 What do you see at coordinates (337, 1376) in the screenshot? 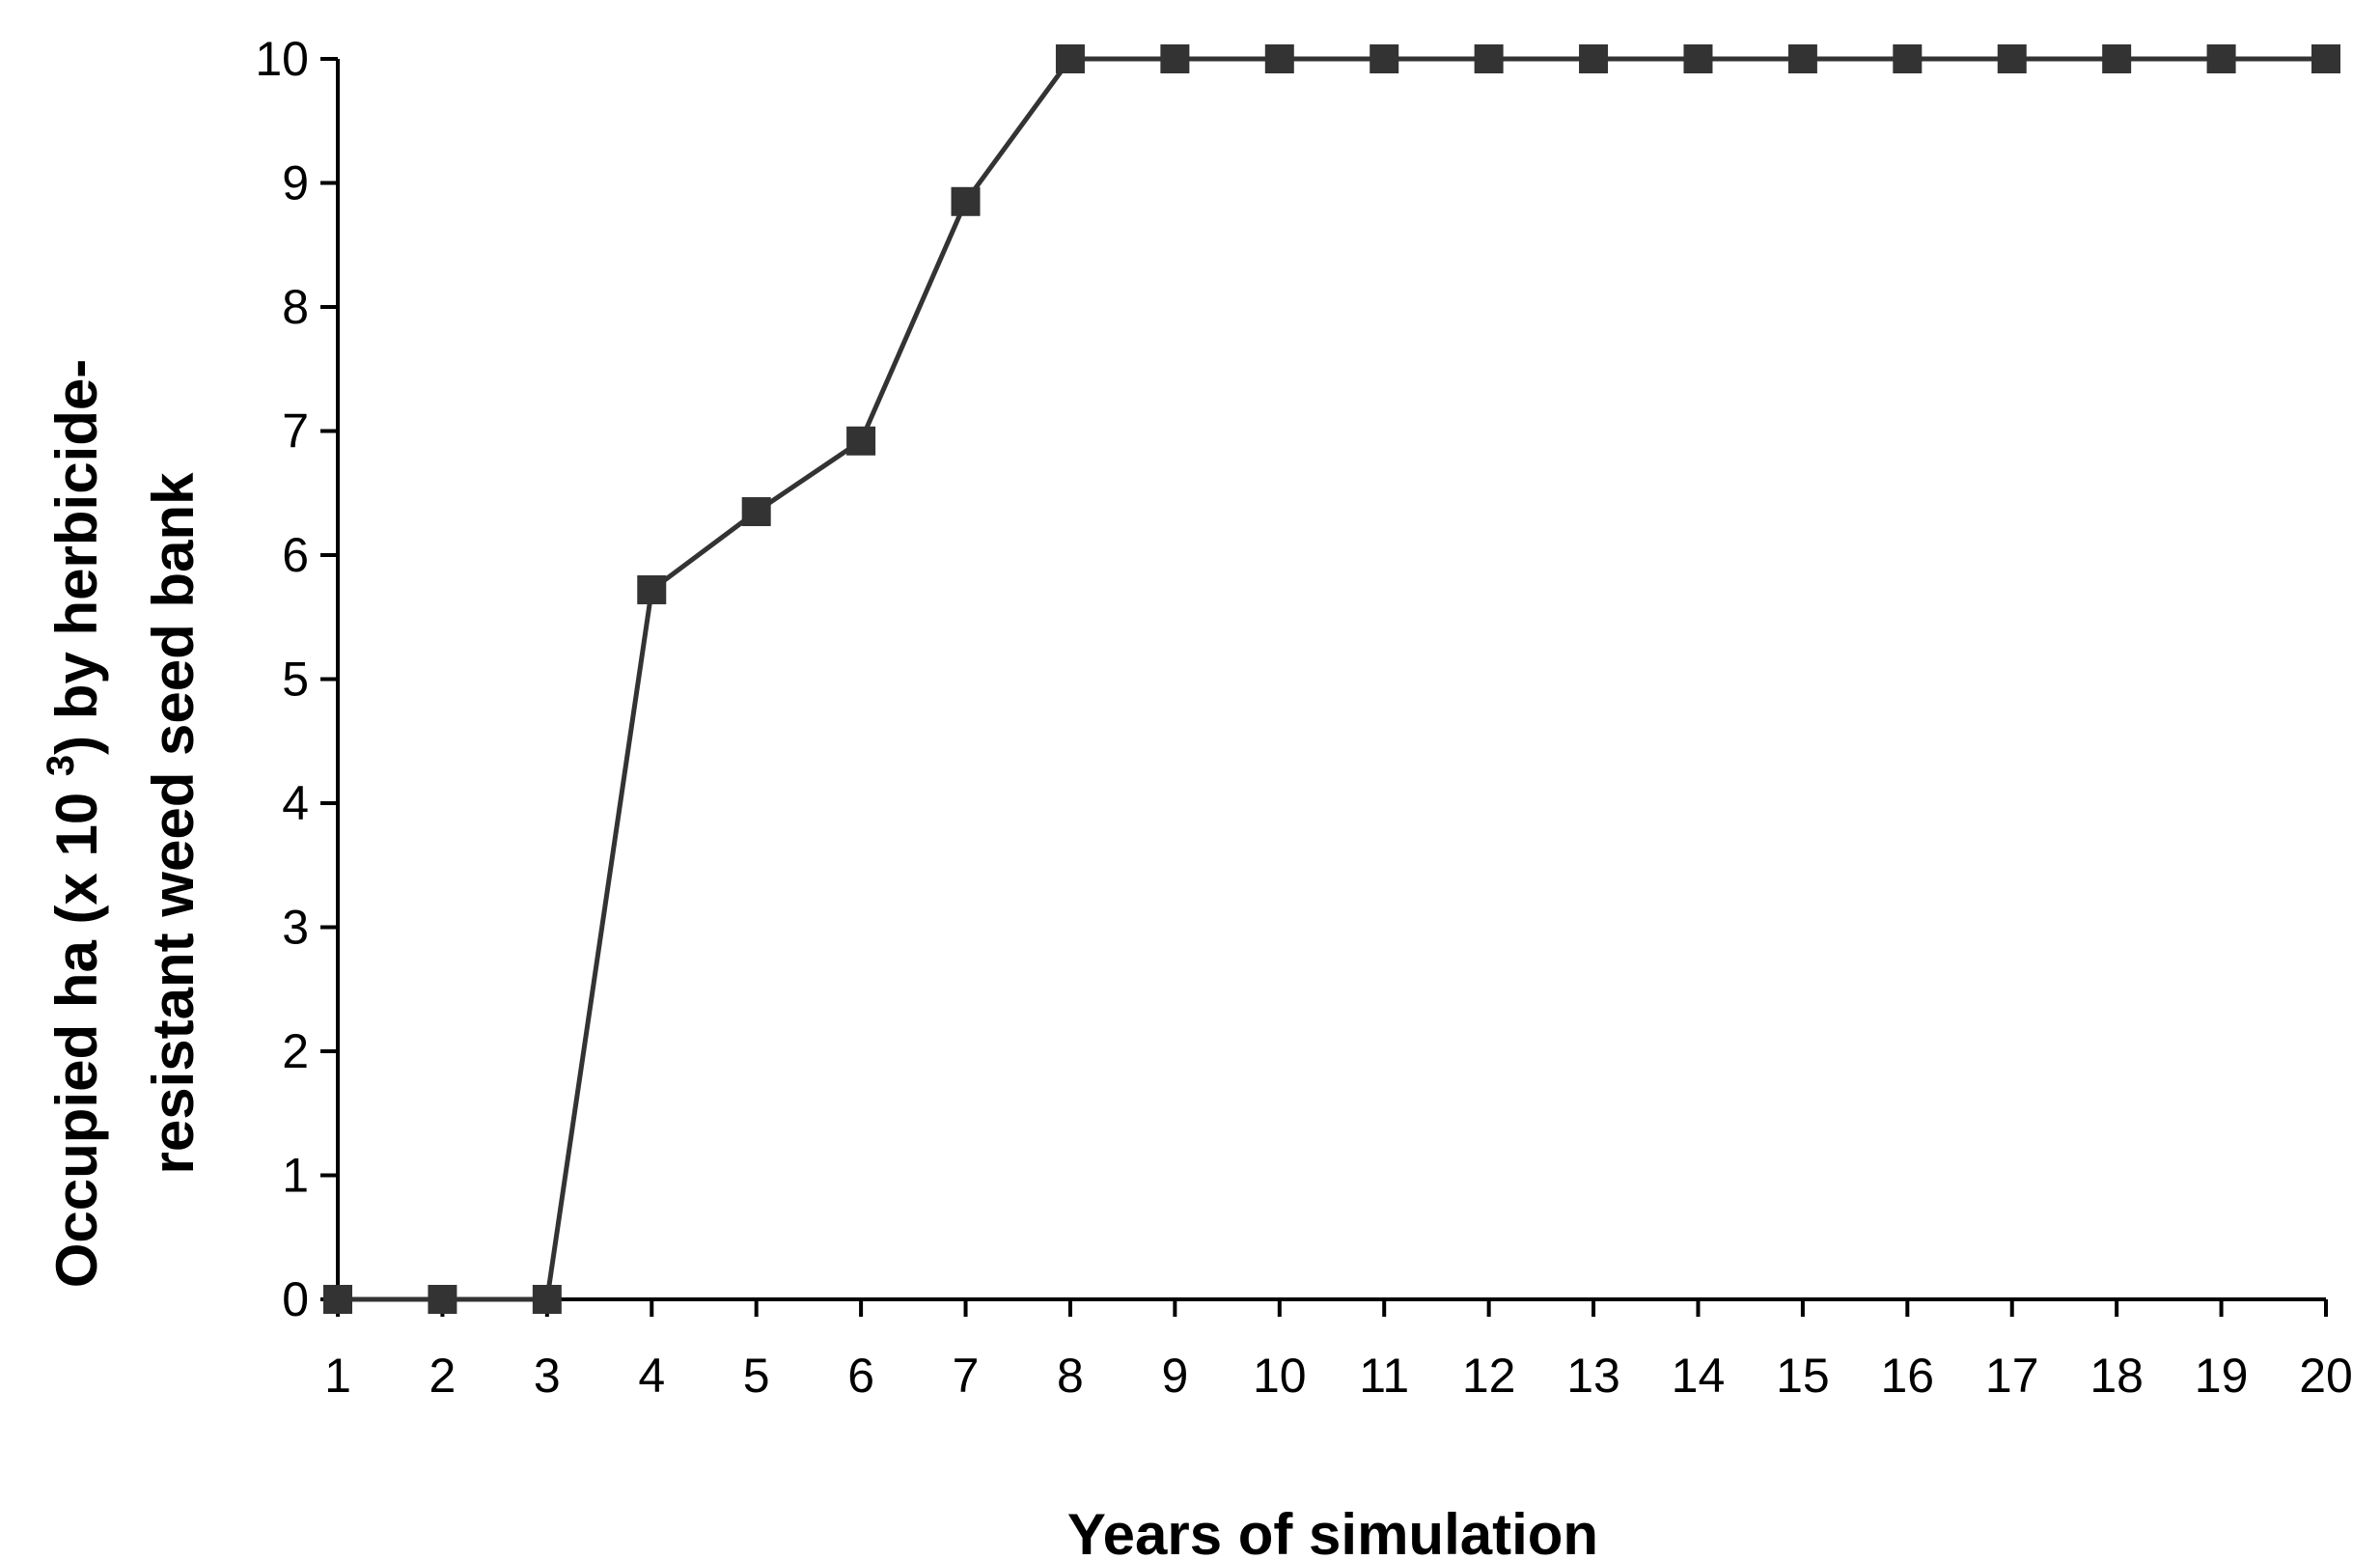
I see `x-tick-label: 1` at bounding box center [337, 1376].